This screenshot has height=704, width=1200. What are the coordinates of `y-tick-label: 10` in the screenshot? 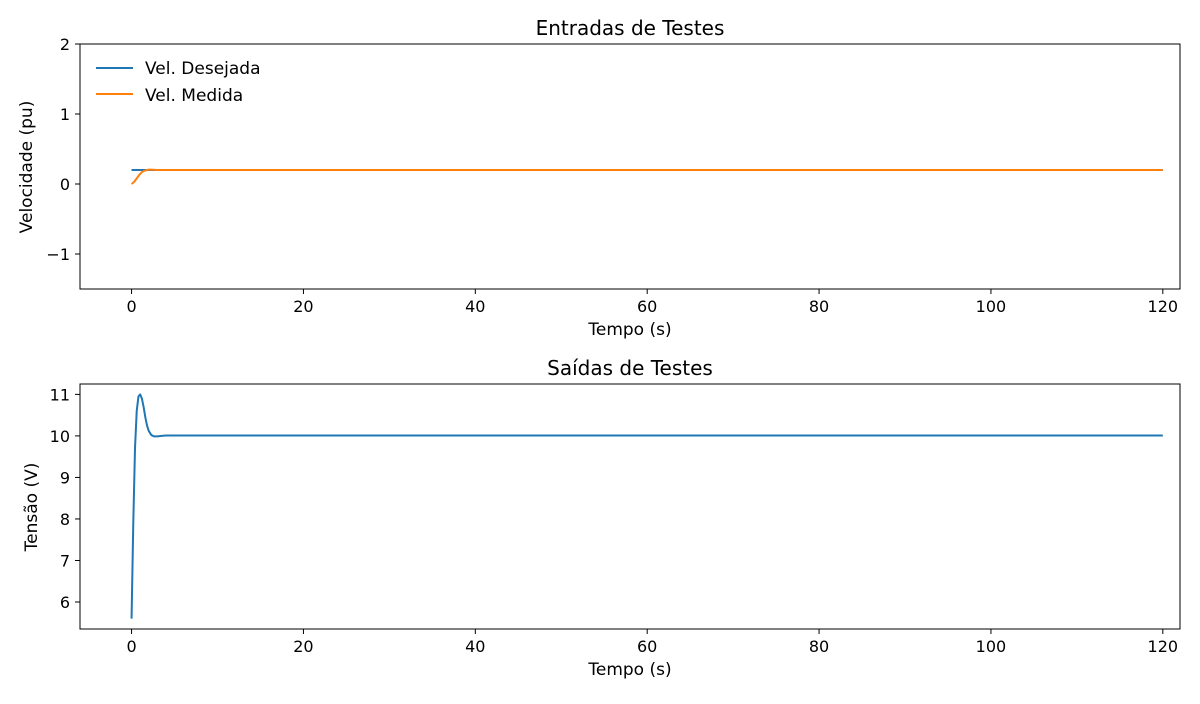 It's located at (60, 436).